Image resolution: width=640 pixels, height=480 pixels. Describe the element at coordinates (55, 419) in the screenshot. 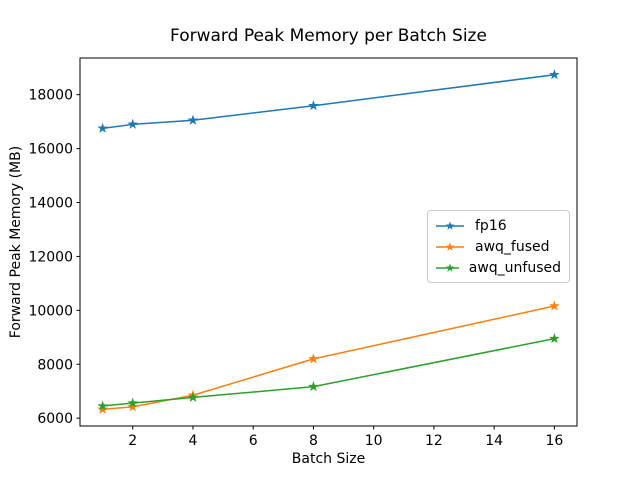

I see `y-tick-label: 6000` at that location.